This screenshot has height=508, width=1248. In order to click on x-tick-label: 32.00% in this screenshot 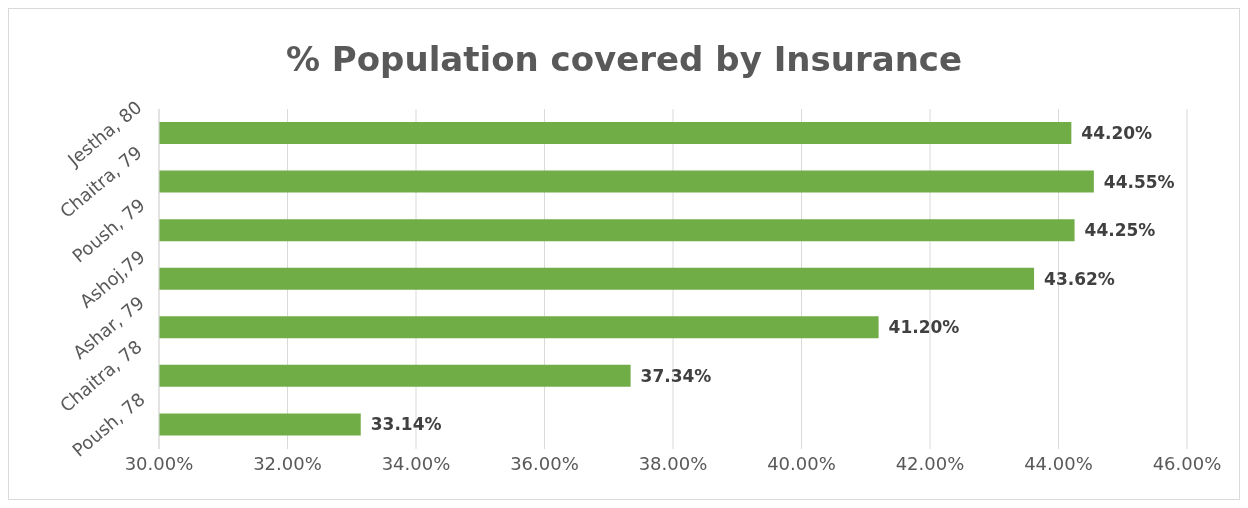, I will do `click(287, 463)`.